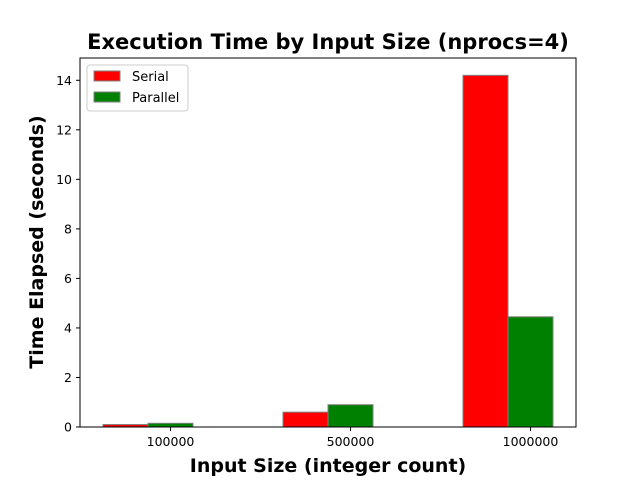  What do you see at coordinates (64, 179) in the screenshot?
I see `y-tick-label: 10` at bounding box center [64, 179].